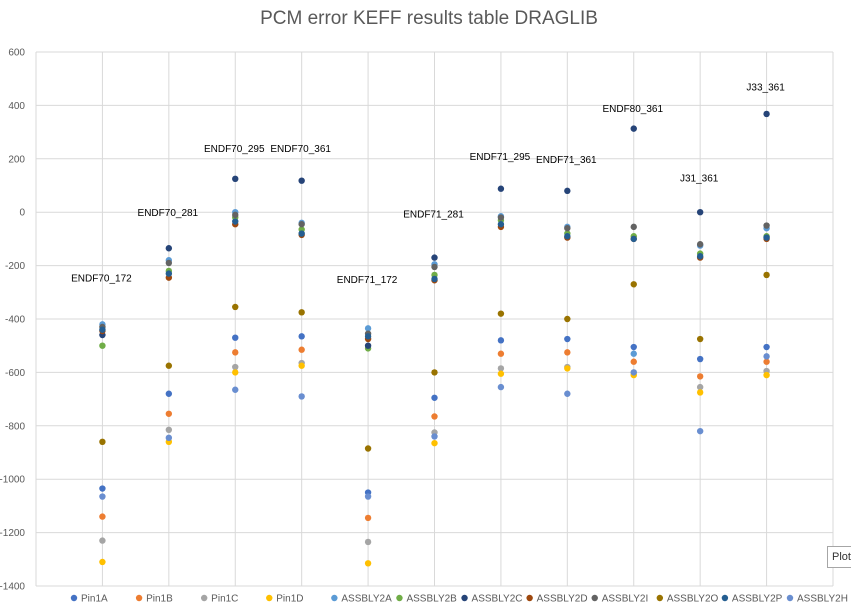  What do you see at coordinates (500, 157) in the screenshot?
I see `group-label: ENDF71_295` at bounding box center [500, 157].